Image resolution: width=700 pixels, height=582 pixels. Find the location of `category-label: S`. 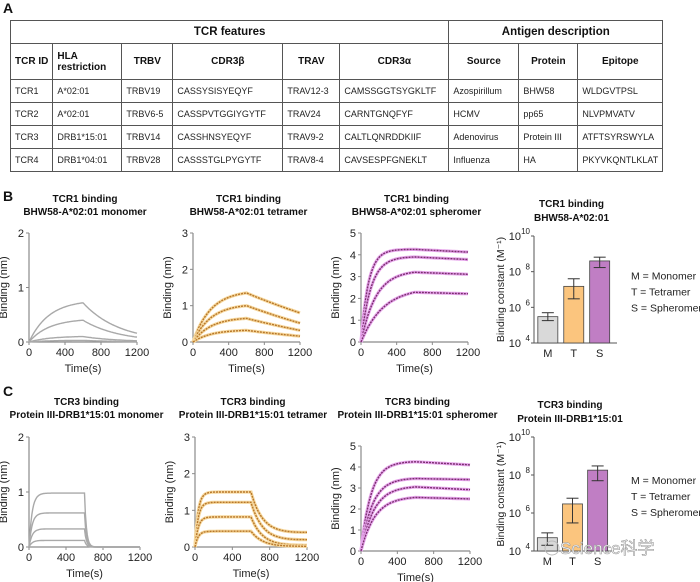

category-label: S is located at coordinates (597, 562).